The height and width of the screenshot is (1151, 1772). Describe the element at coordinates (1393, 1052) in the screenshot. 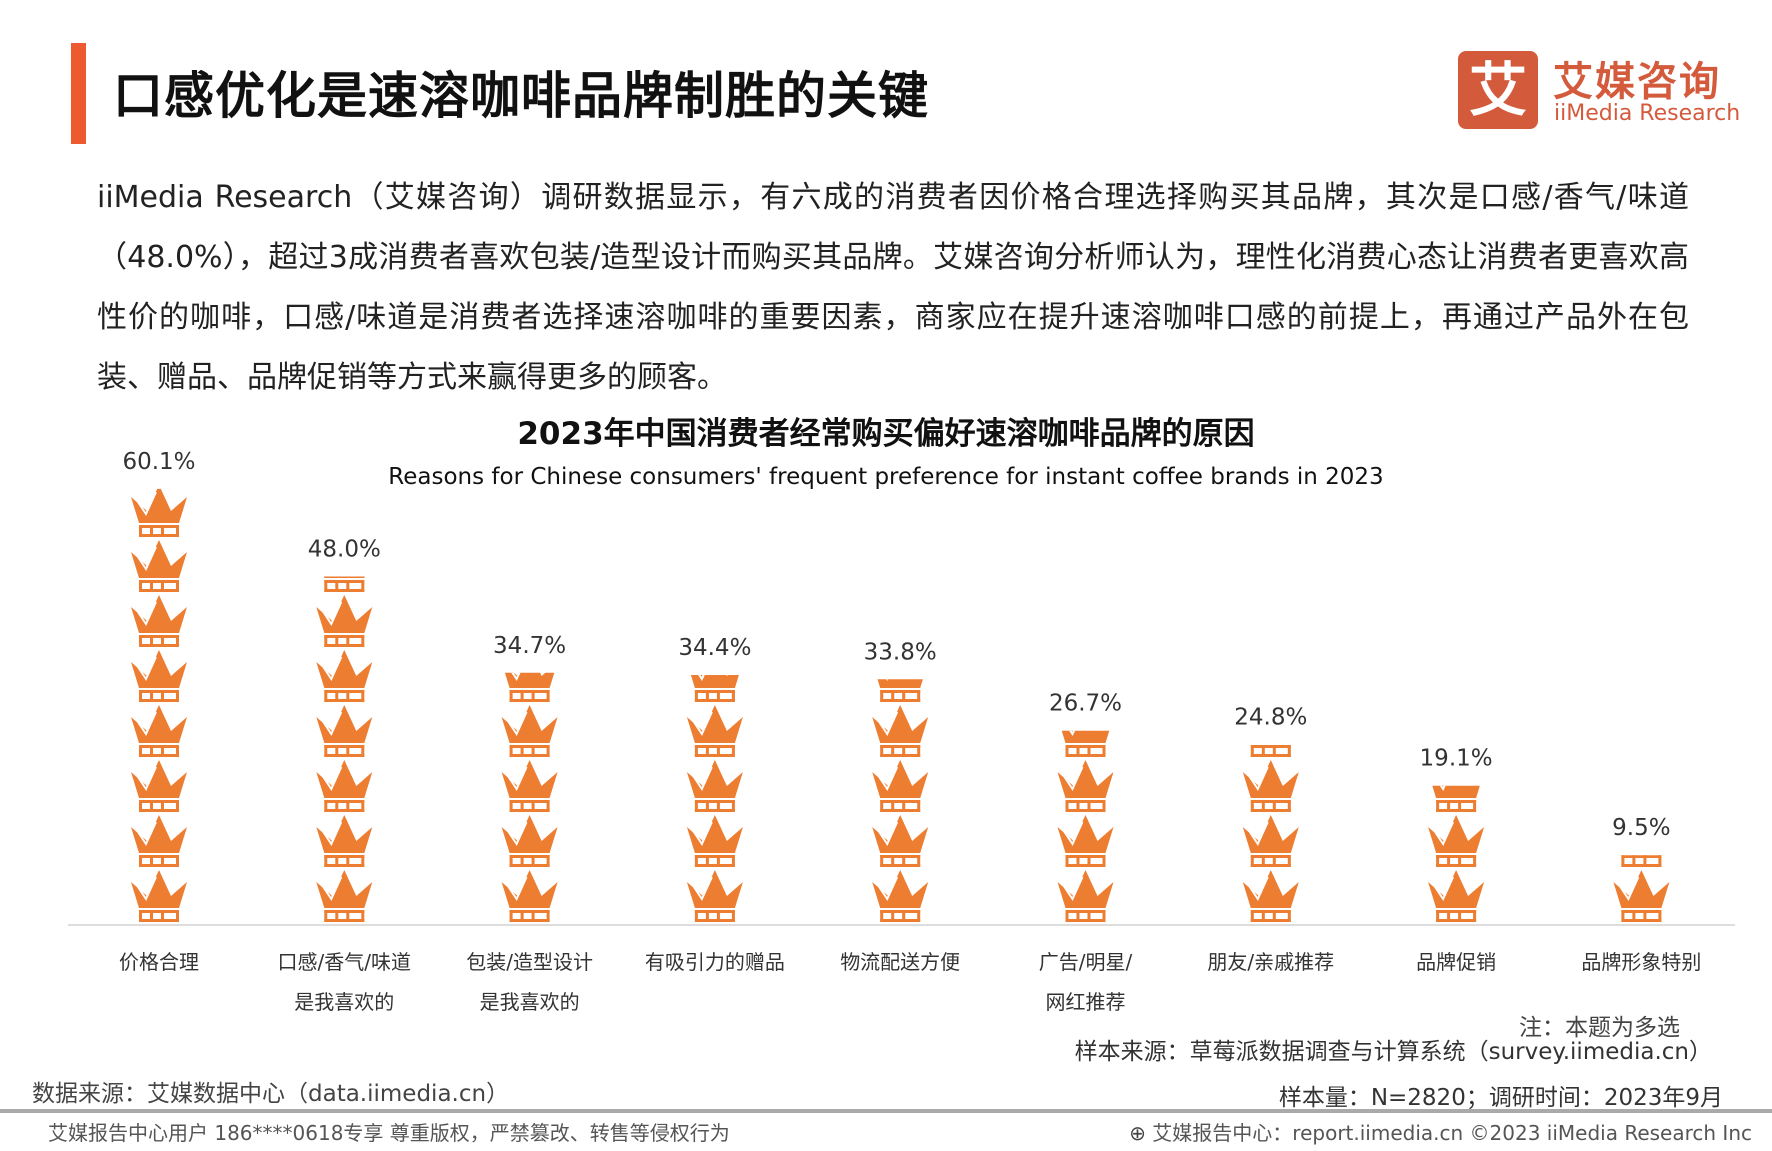

I see `sample-source: 样本来源：草莓派数据调查与计算系统（survey.iimedia.cn）` at that location.